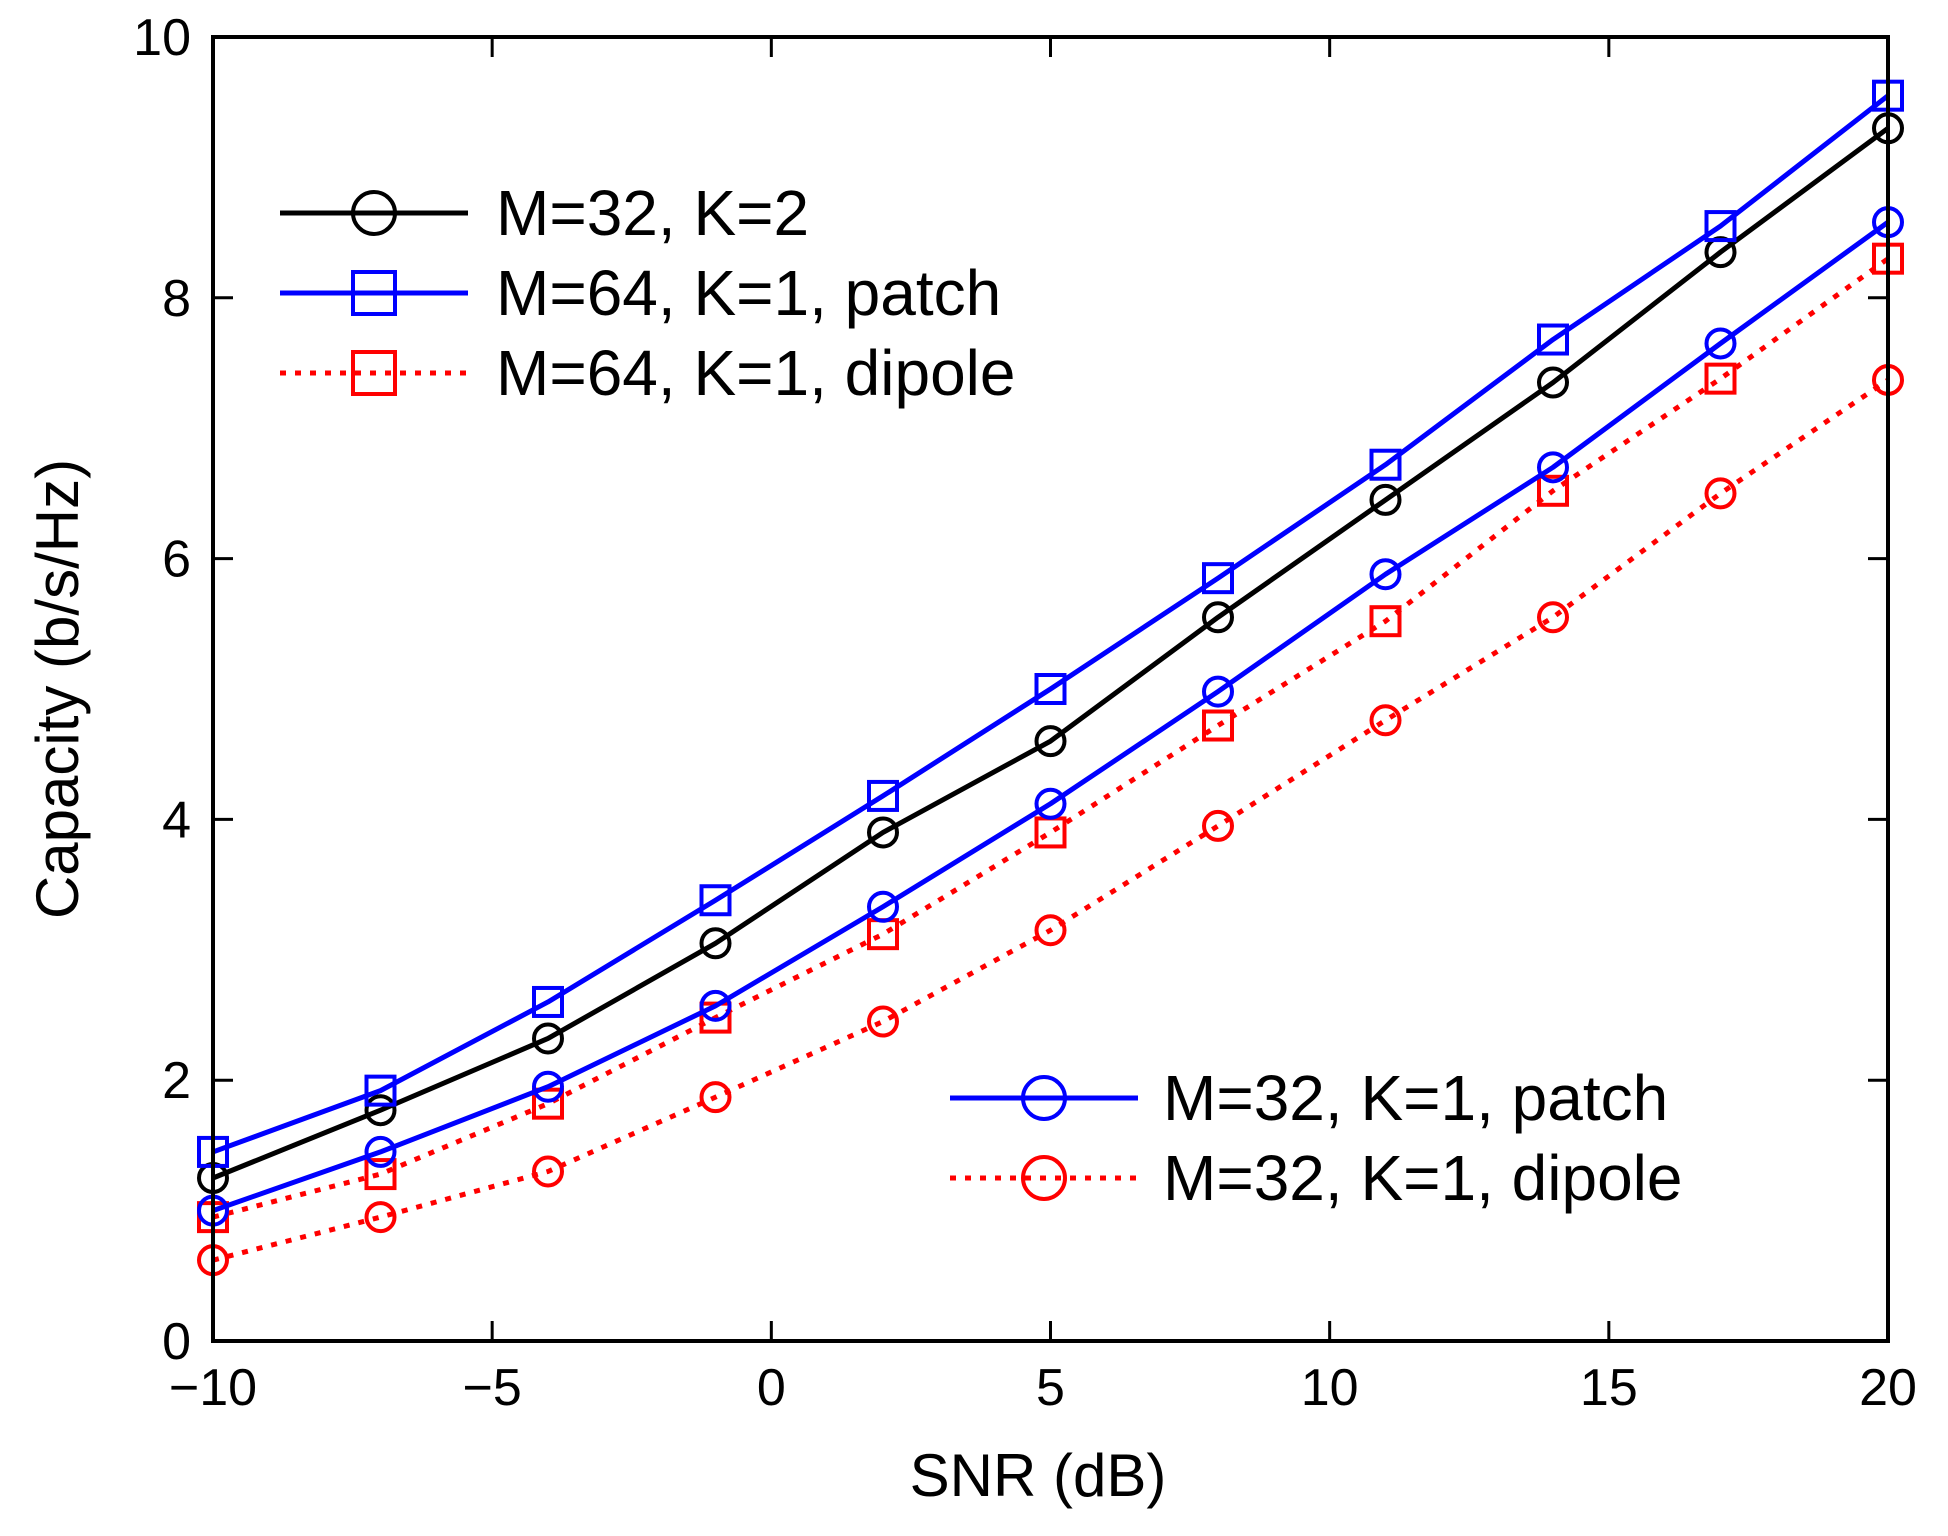 The image size is (1948, 1536). I want to click on y-axis-label: Capacity (b/s/Hz), so click(57, 689).